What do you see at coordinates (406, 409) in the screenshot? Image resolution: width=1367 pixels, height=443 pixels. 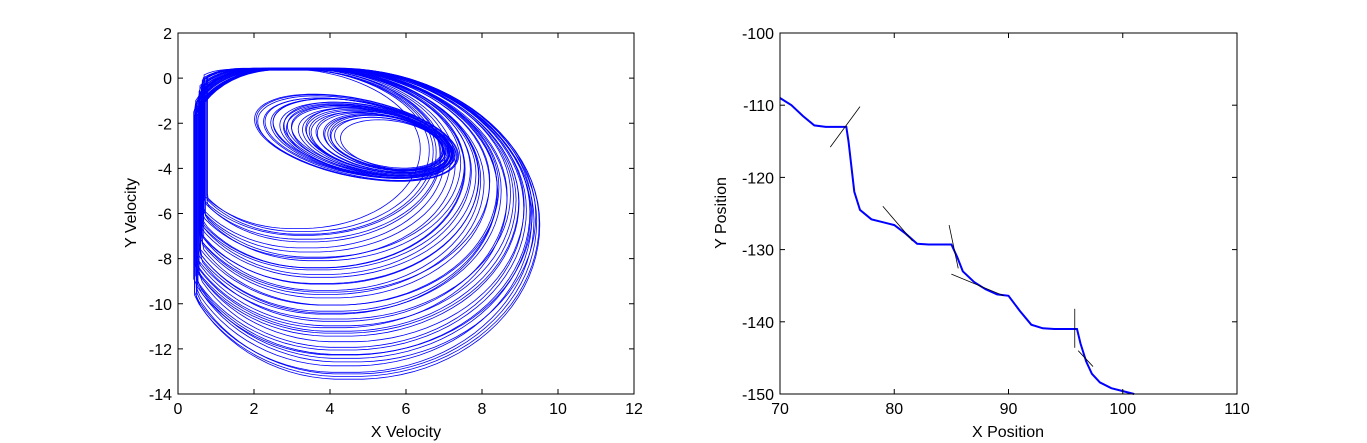 I see `left-xtick-label: 6` at bounding box center [406, 409].